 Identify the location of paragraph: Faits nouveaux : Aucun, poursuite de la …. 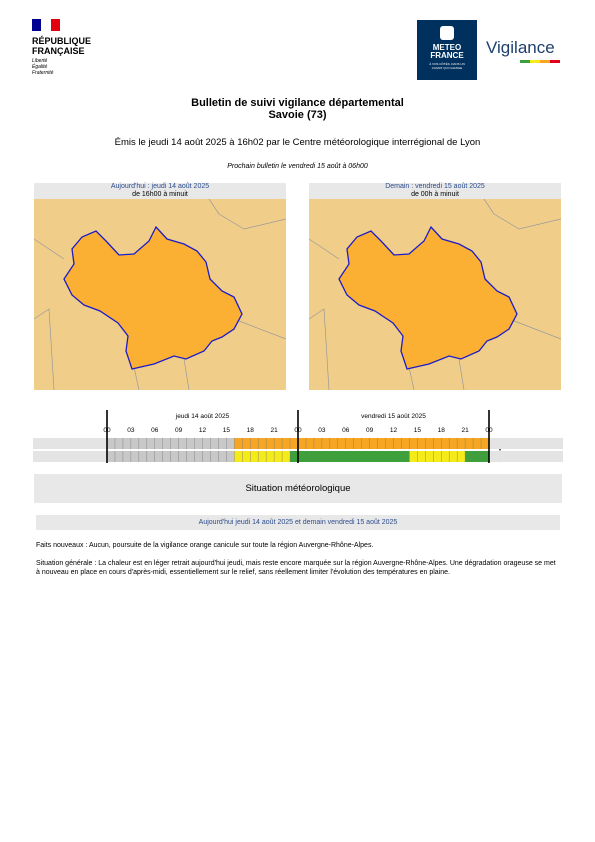
(298, 545).